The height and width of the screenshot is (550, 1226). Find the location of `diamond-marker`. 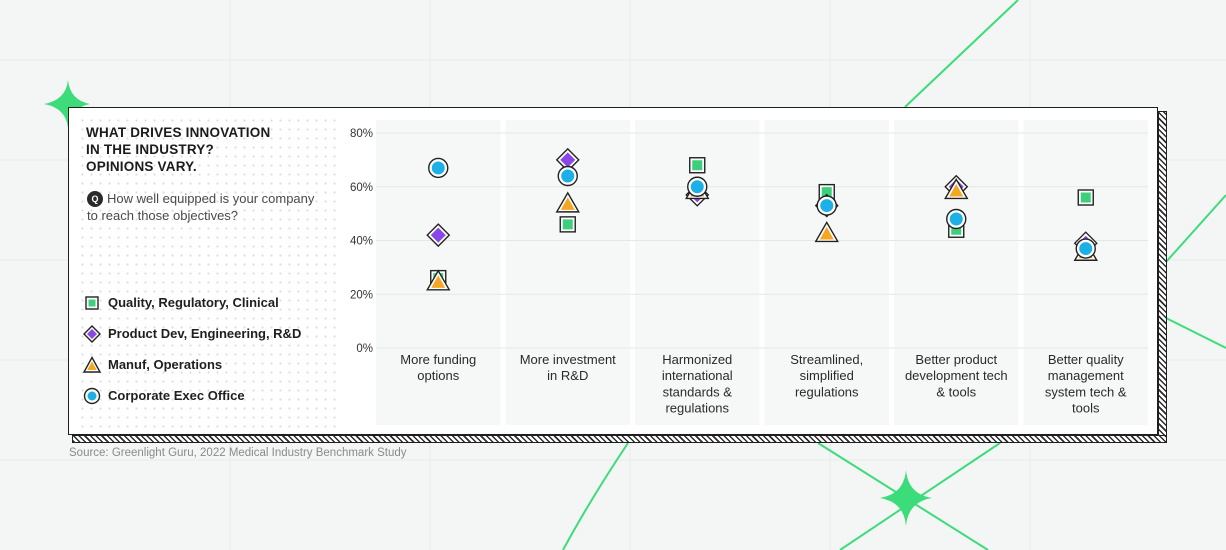

diamond-marker is located at coordinates (438, 235).